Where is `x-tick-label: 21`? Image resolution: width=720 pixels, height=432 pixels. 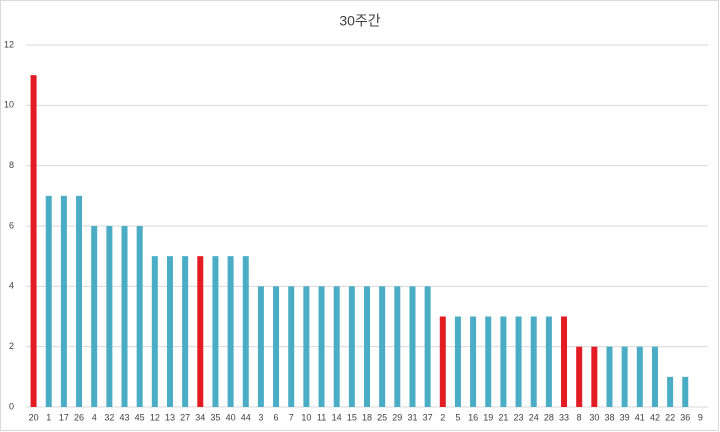 x-tick-label: 21 is located at coordinates (503, 417).